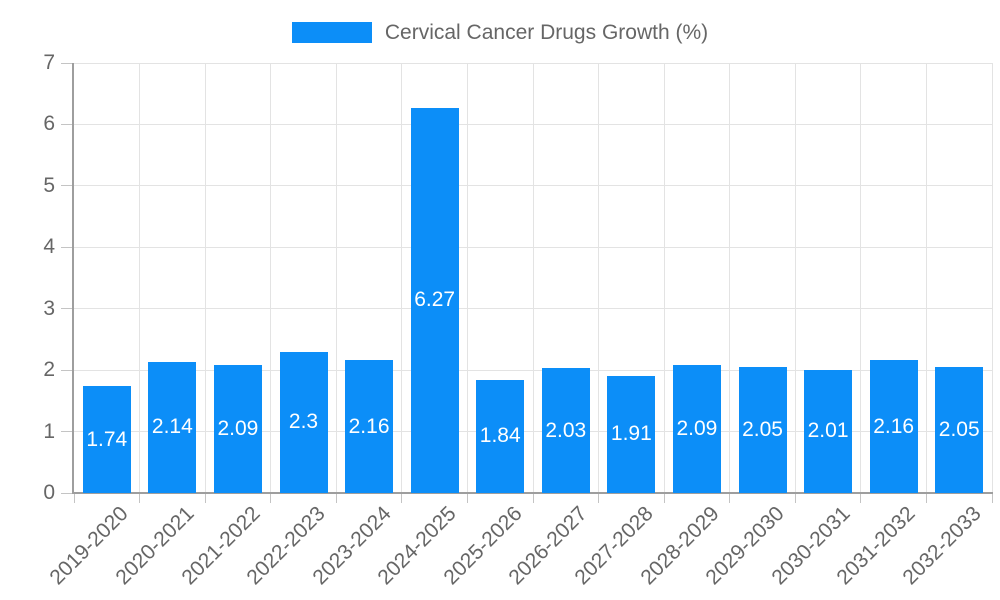  What do you see at coordinates (49, 492) in the screenshot?
I see `y-tick-label: 0` at bounding box center [49, 492].